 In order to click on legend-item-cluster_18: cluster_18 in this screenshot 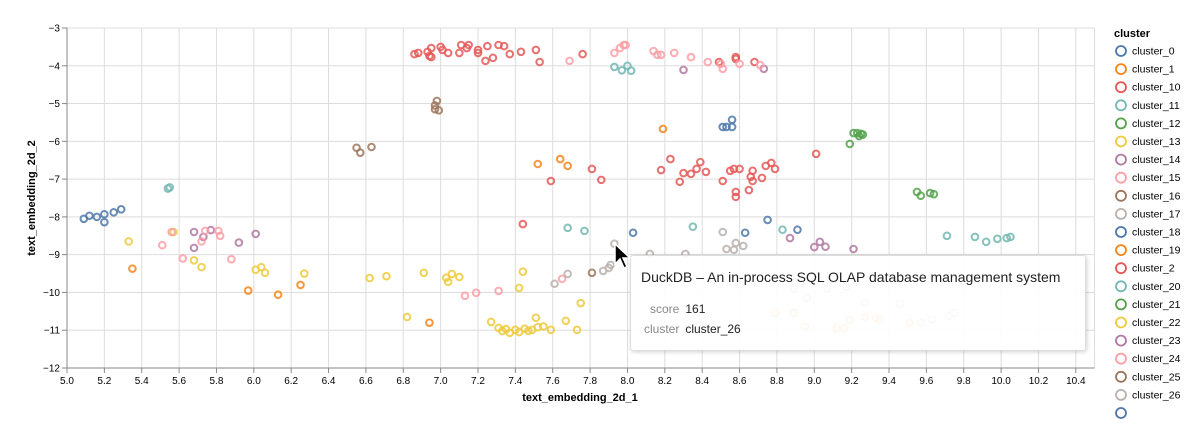, I will do `click(1148, 232)`.